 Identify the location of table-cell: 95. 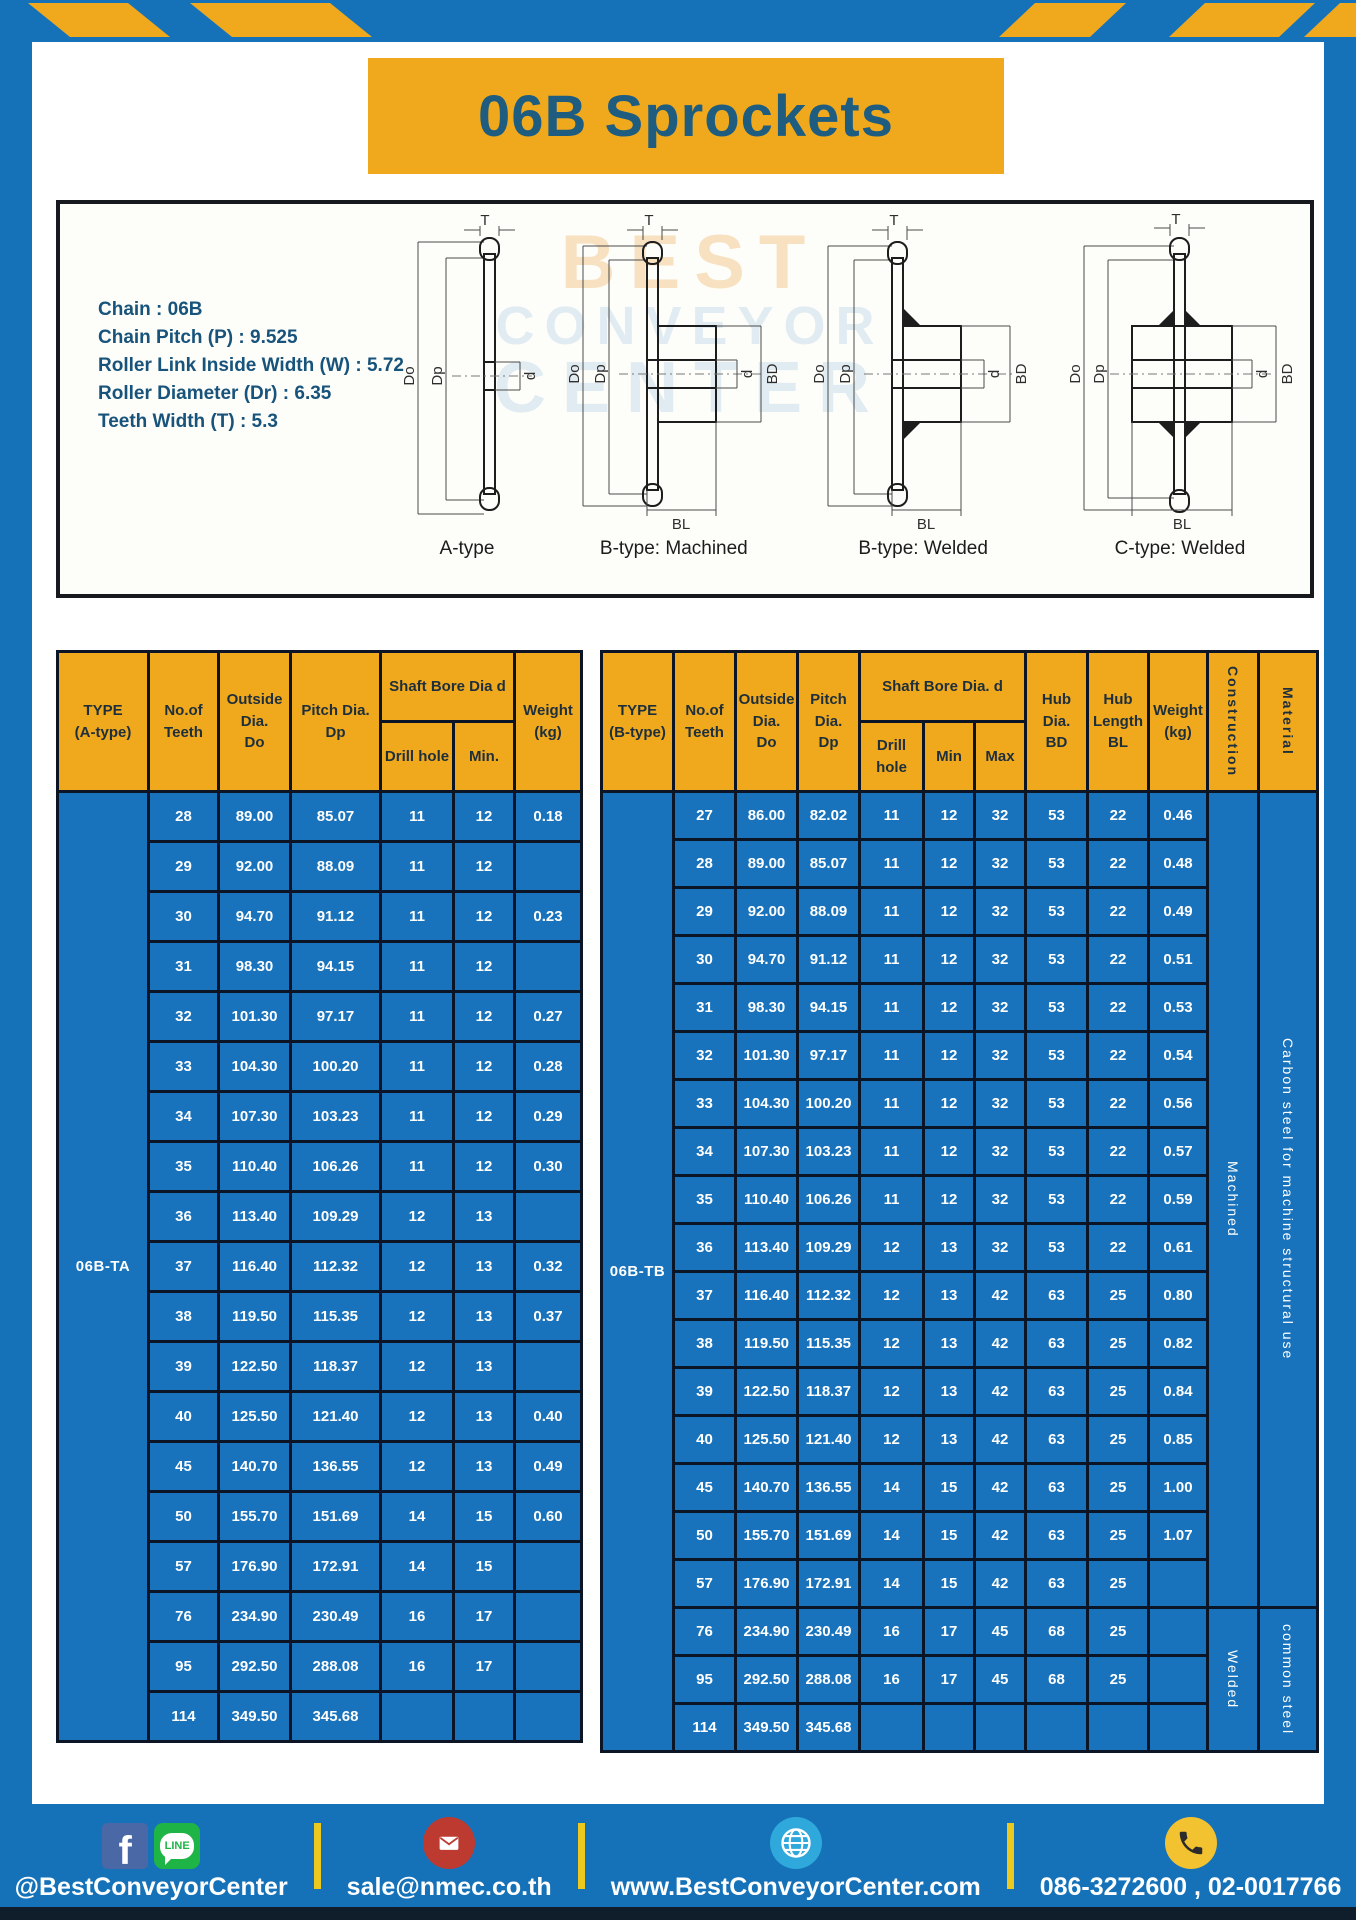
(183, 1666).